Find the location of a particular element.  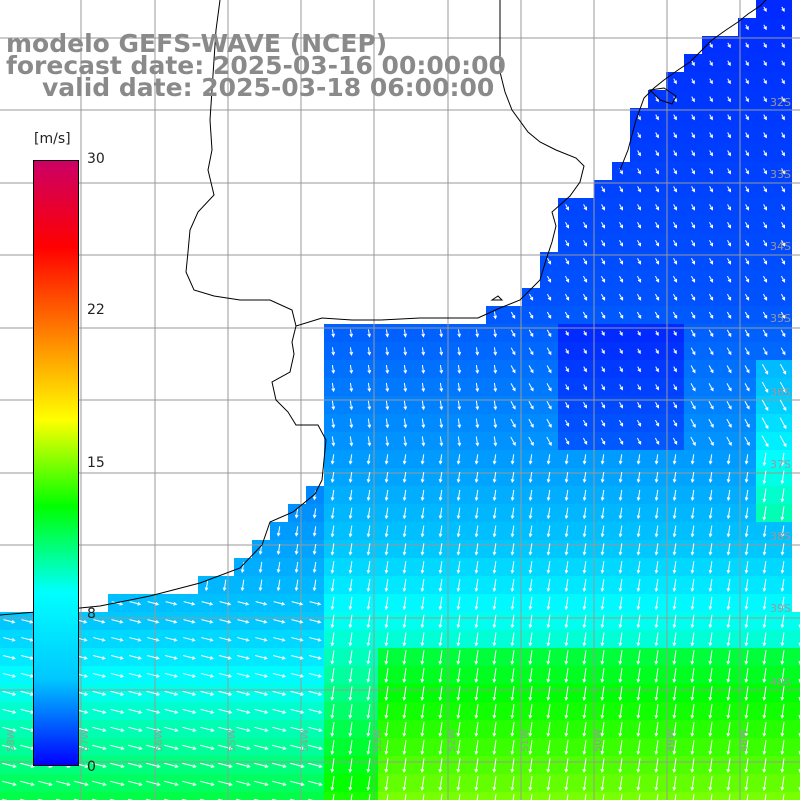

latitude-label: 32S is located at coordinates (780, 102).